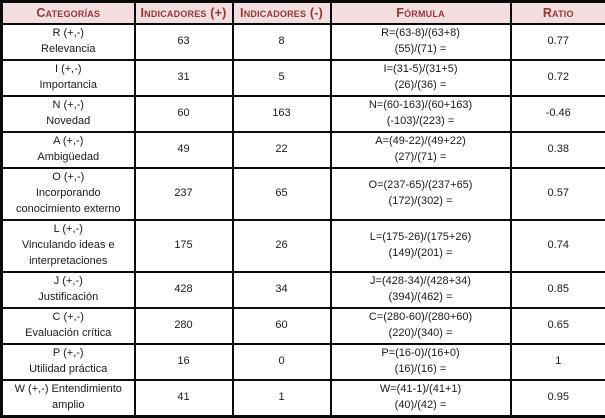 The height and width of the screenshot is (418, 605). What do you see at coordinates (420, 253) in the screenshot?
I see `formula-line: (149)/(201) =` at bounding box center [420, 253].